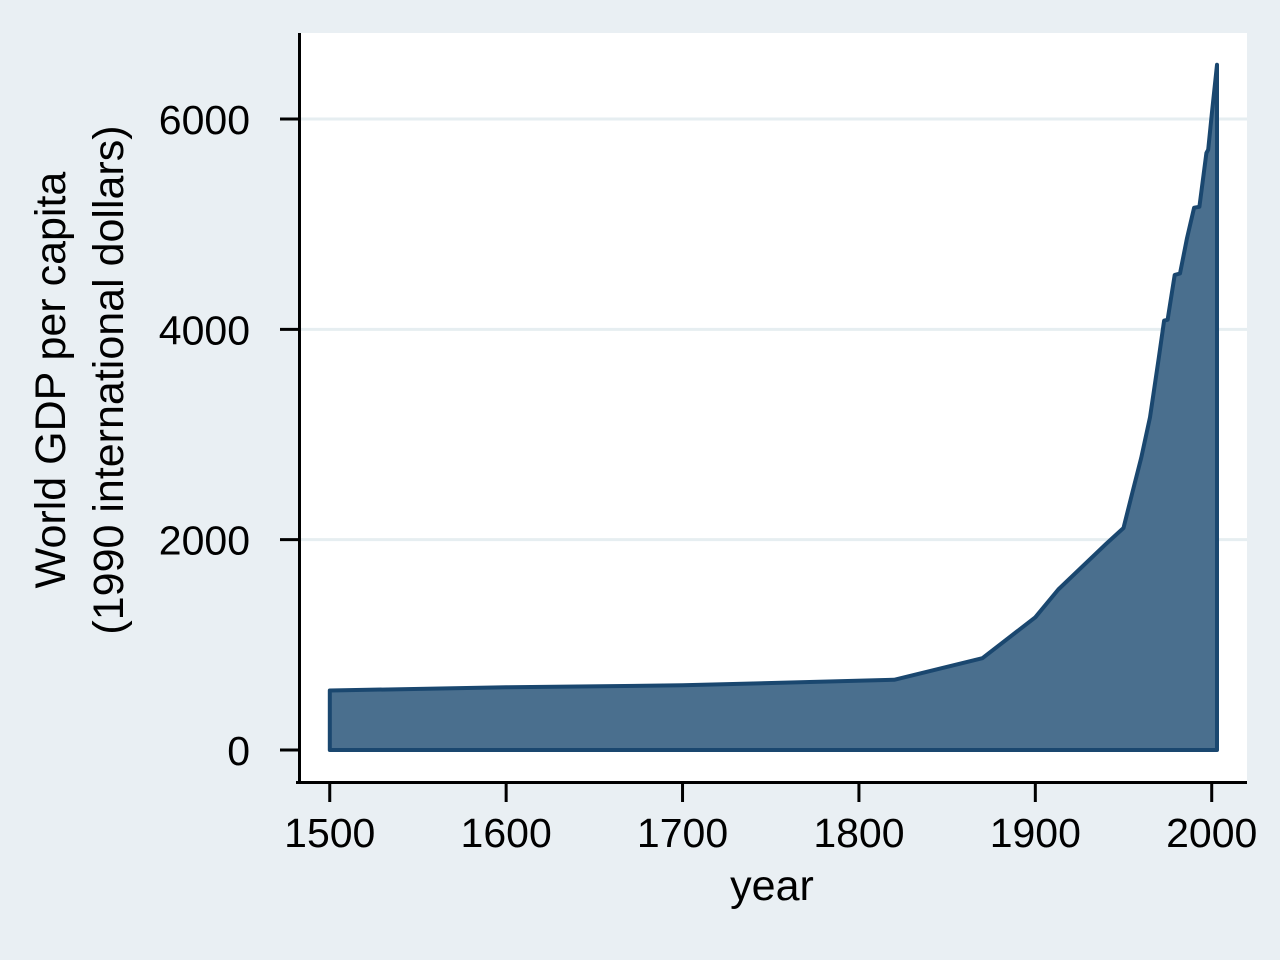 The height and width of the screenshot is (960, 1280). Describe the element at coordinates (329, 833) in the screenshot. I see `x-tick-label: 1500` at that location.